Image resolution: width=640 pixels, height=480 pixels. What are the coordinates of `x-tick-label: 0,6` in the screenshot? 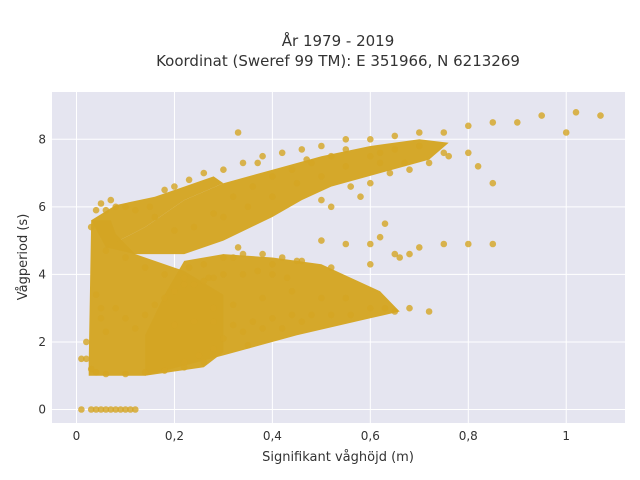 It's located at (370, 436).